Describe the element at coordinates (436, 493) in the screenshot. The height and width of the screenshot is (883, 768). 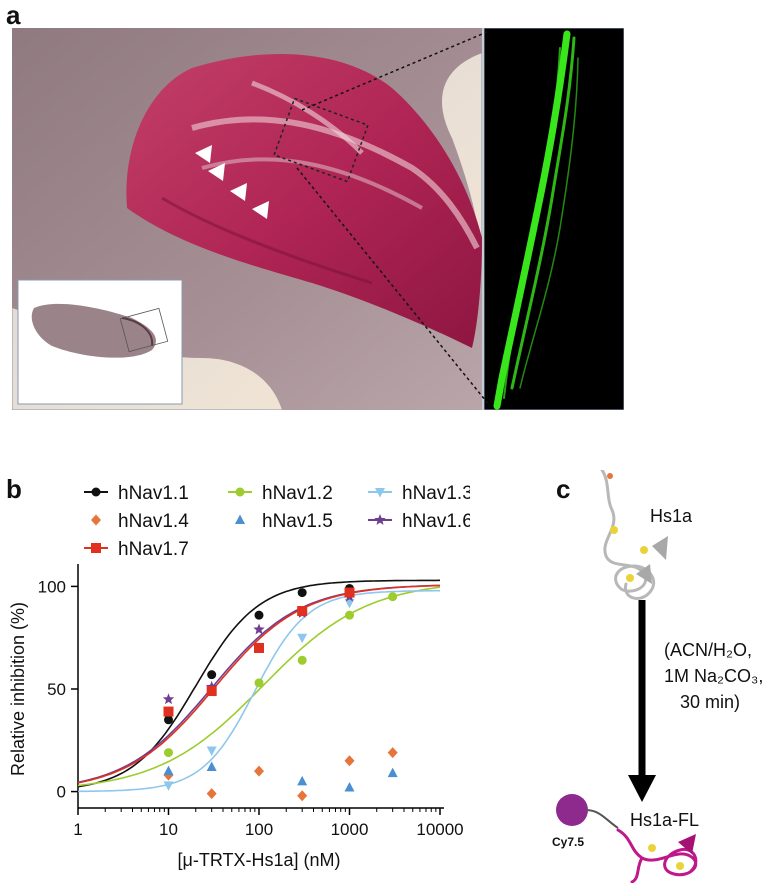
I see `legend-entry: hNav1.3` at that location.